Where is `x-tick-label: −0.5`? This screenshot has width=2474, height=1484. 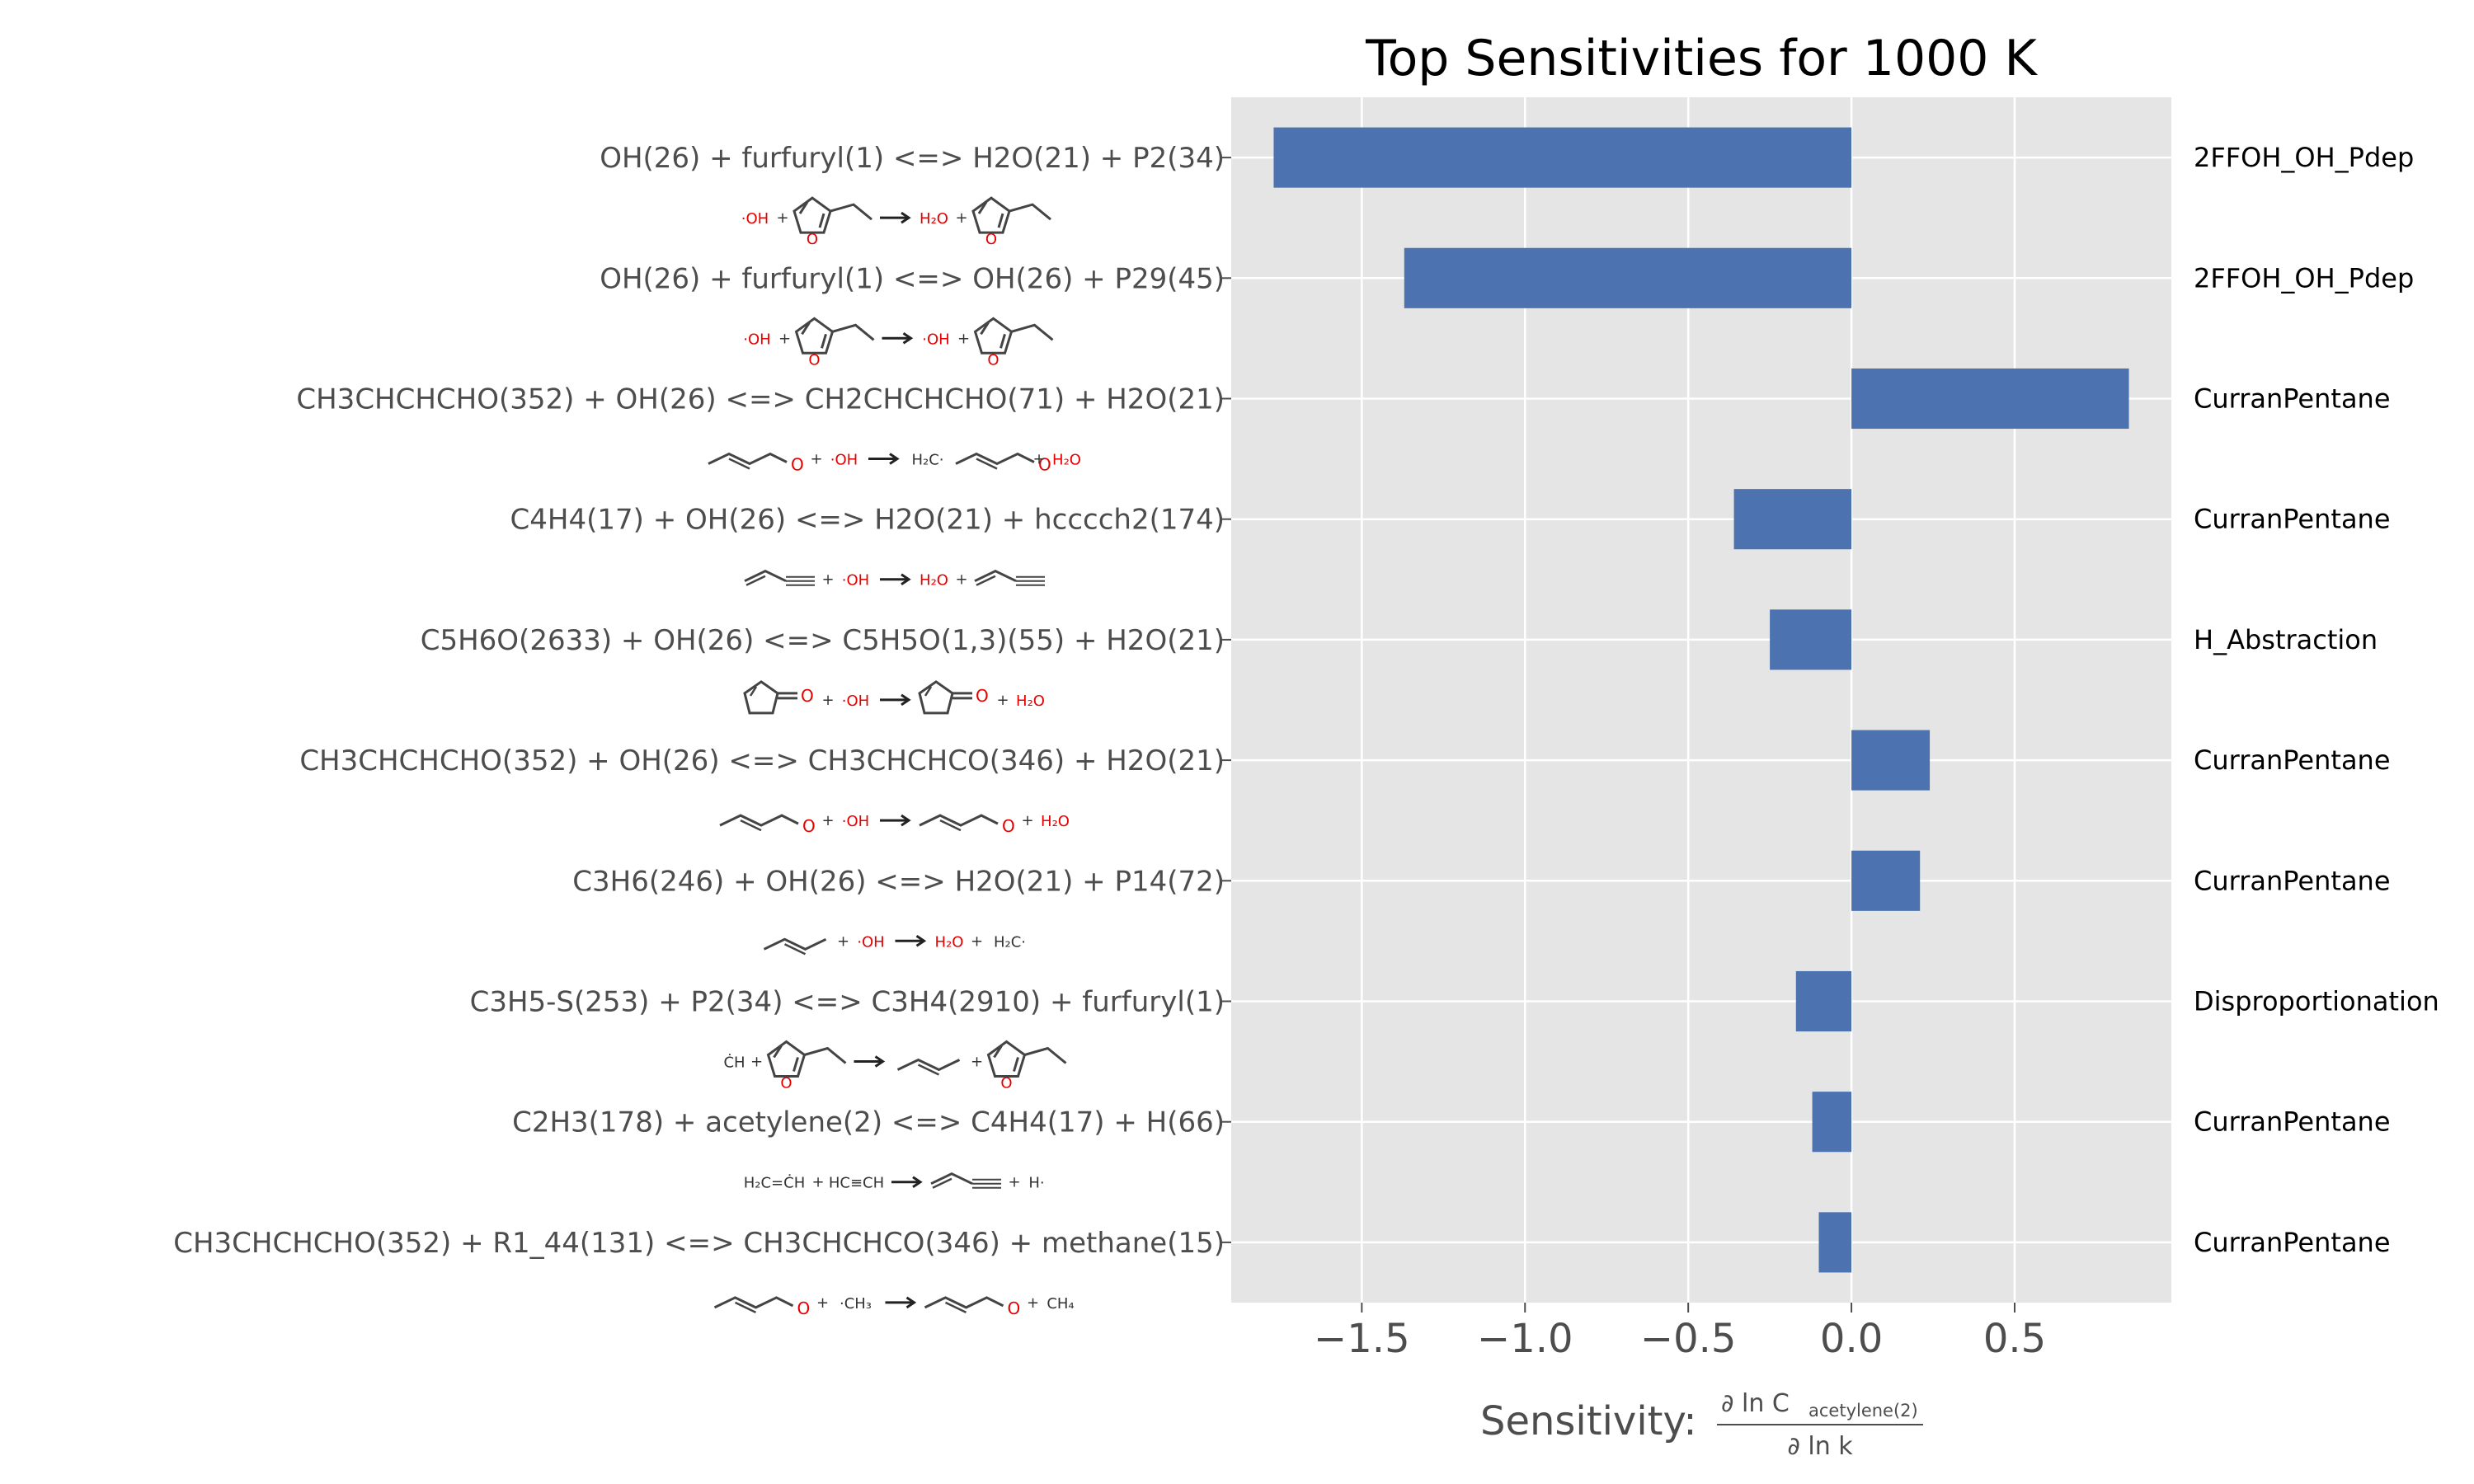 x-tick-label: −0.5 is located at coordinates (1688, 1339).